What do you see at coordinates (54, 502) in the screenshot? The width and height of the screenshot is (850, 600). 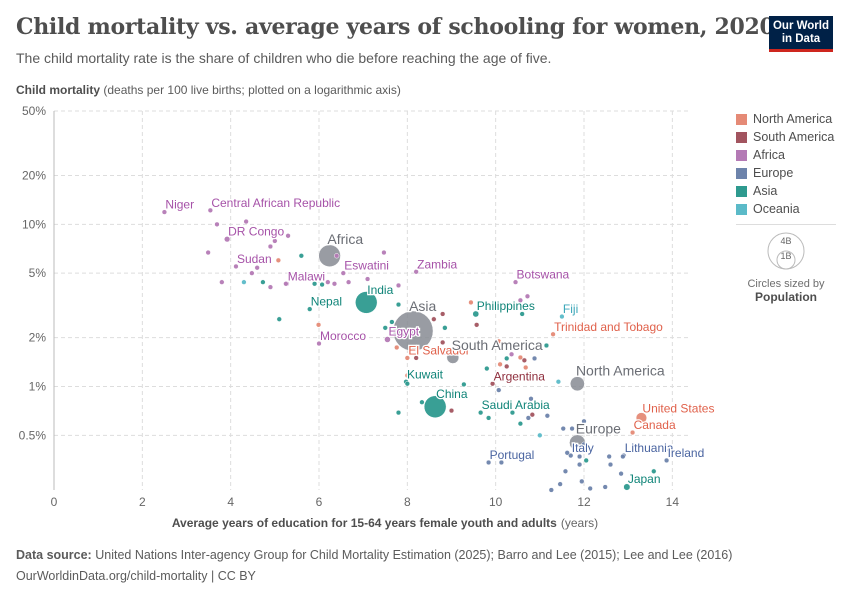 I see `x-tick-label: 0` at bounding box center [54, 502].